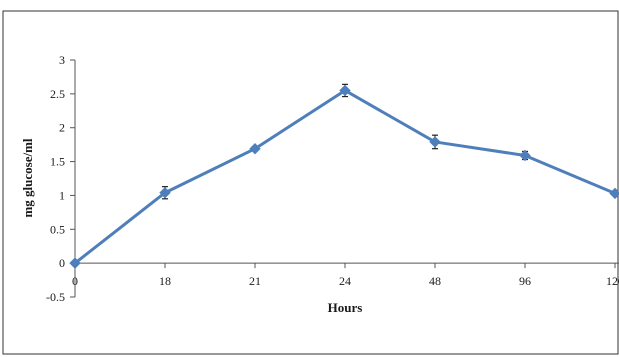 This screenshot has width=619, height=357. I want to click on y-axis-title: mg glucose/ml, so click(27, 177).